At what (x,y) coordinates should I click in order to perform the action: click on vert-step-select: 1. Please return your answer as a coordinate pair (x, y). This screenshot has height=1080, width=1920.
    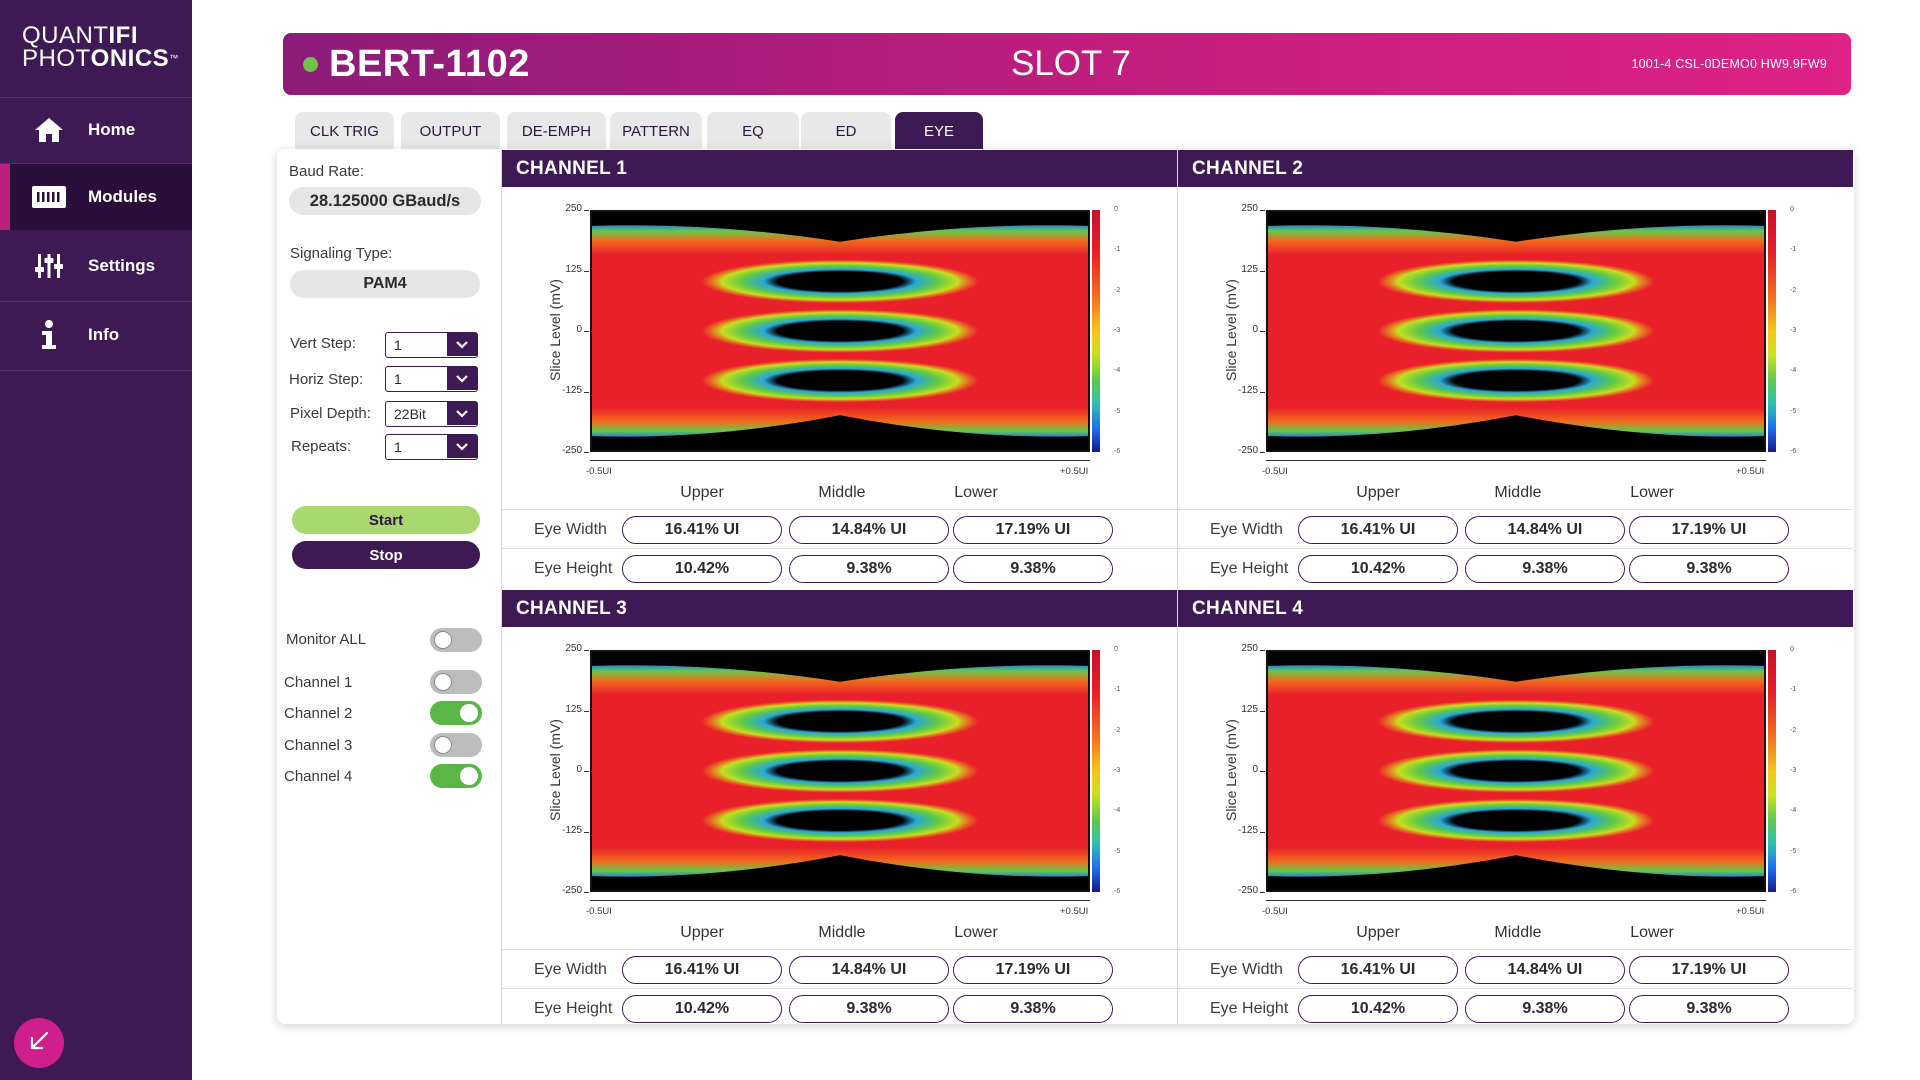
    Looking at the image, I should click on (431, 345).